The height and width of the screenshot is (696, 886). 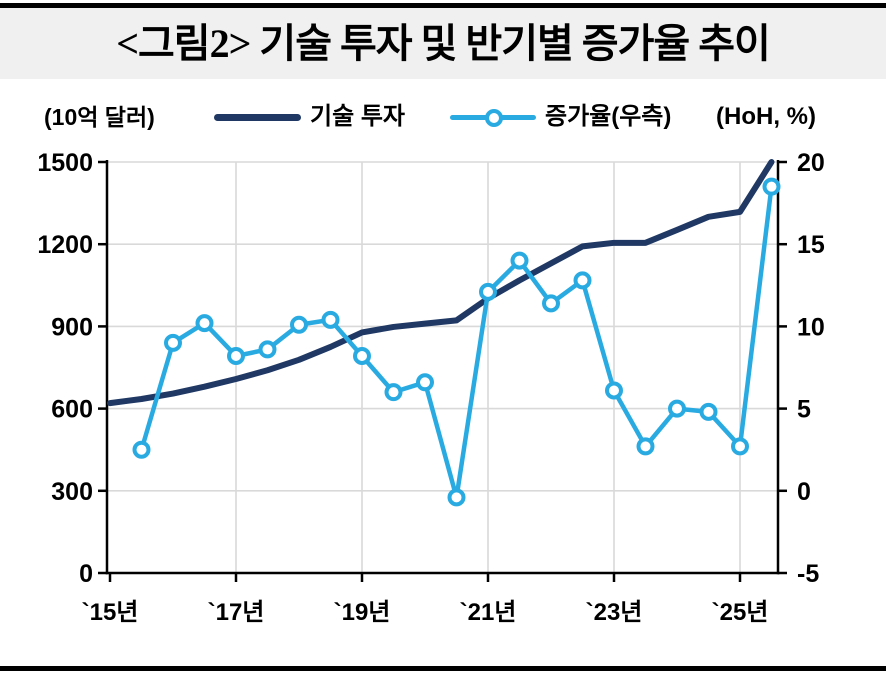 I want to click on x-tick-label: `17년, so click(x=236, y=612).